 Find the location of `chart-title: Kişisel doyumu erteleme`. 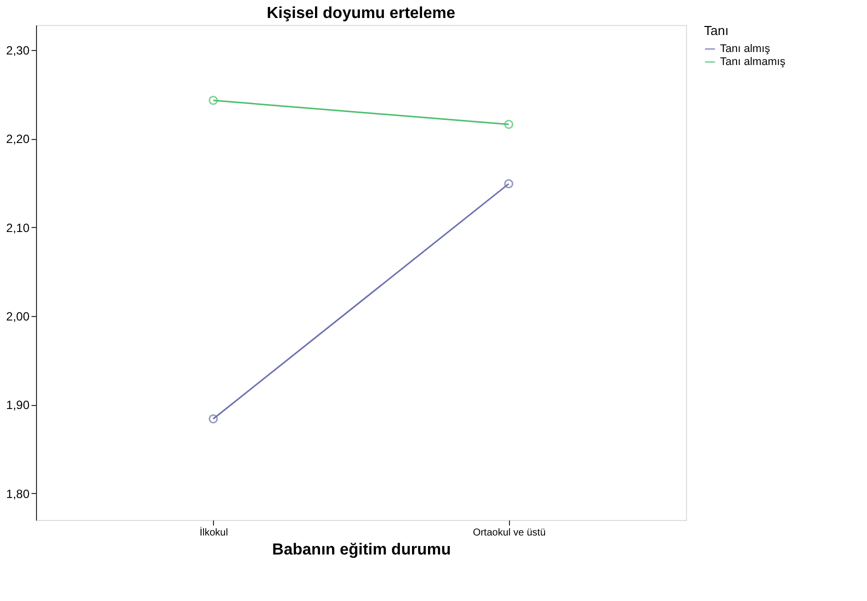

chart-title: Kişisel doyumu erteleme is located at coordinates (361, 13).